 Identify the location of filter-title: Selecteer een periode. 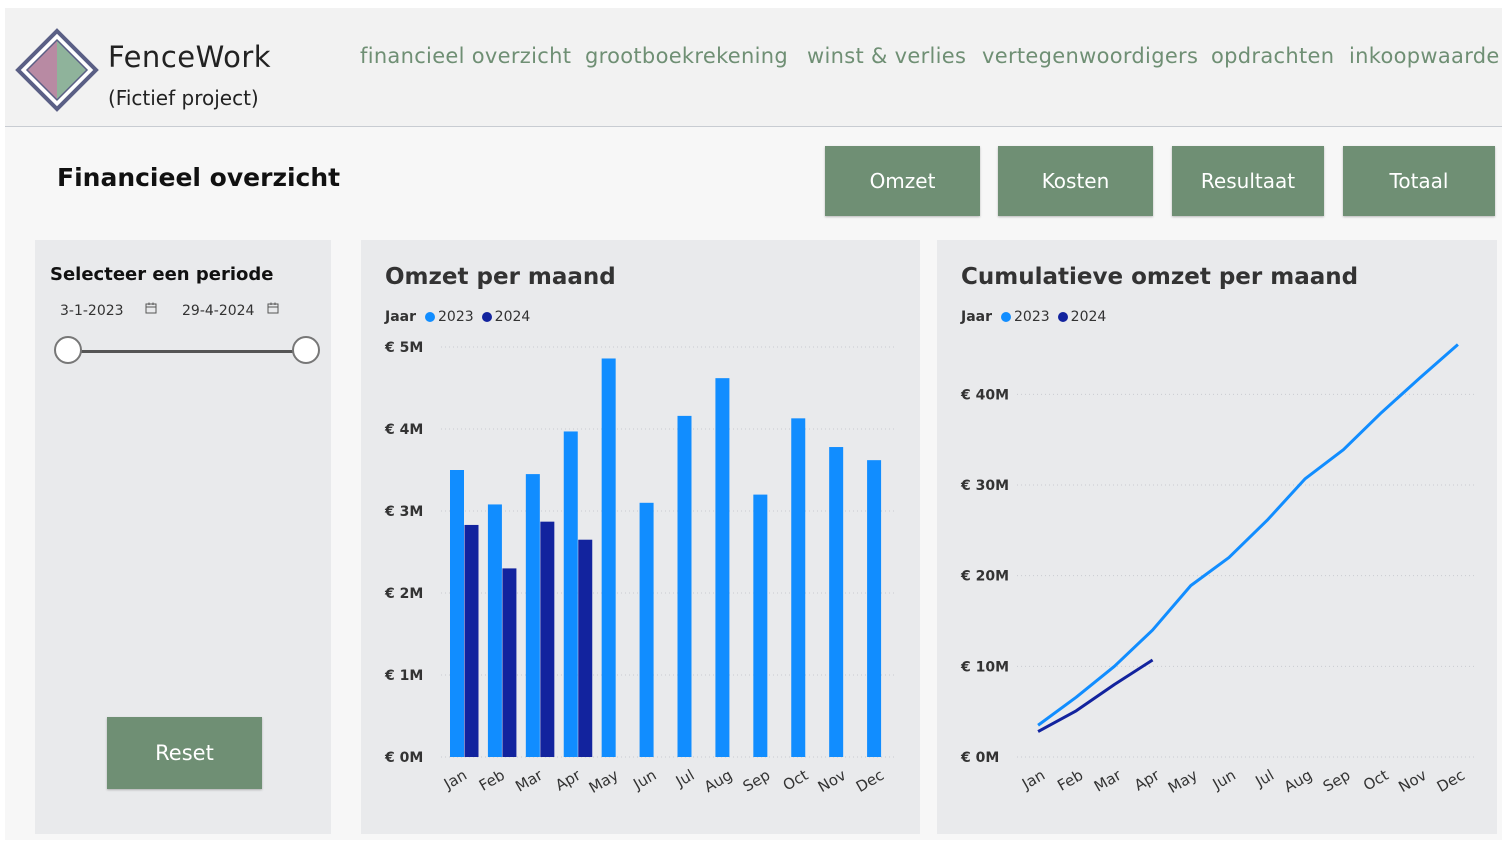
(162, 274).